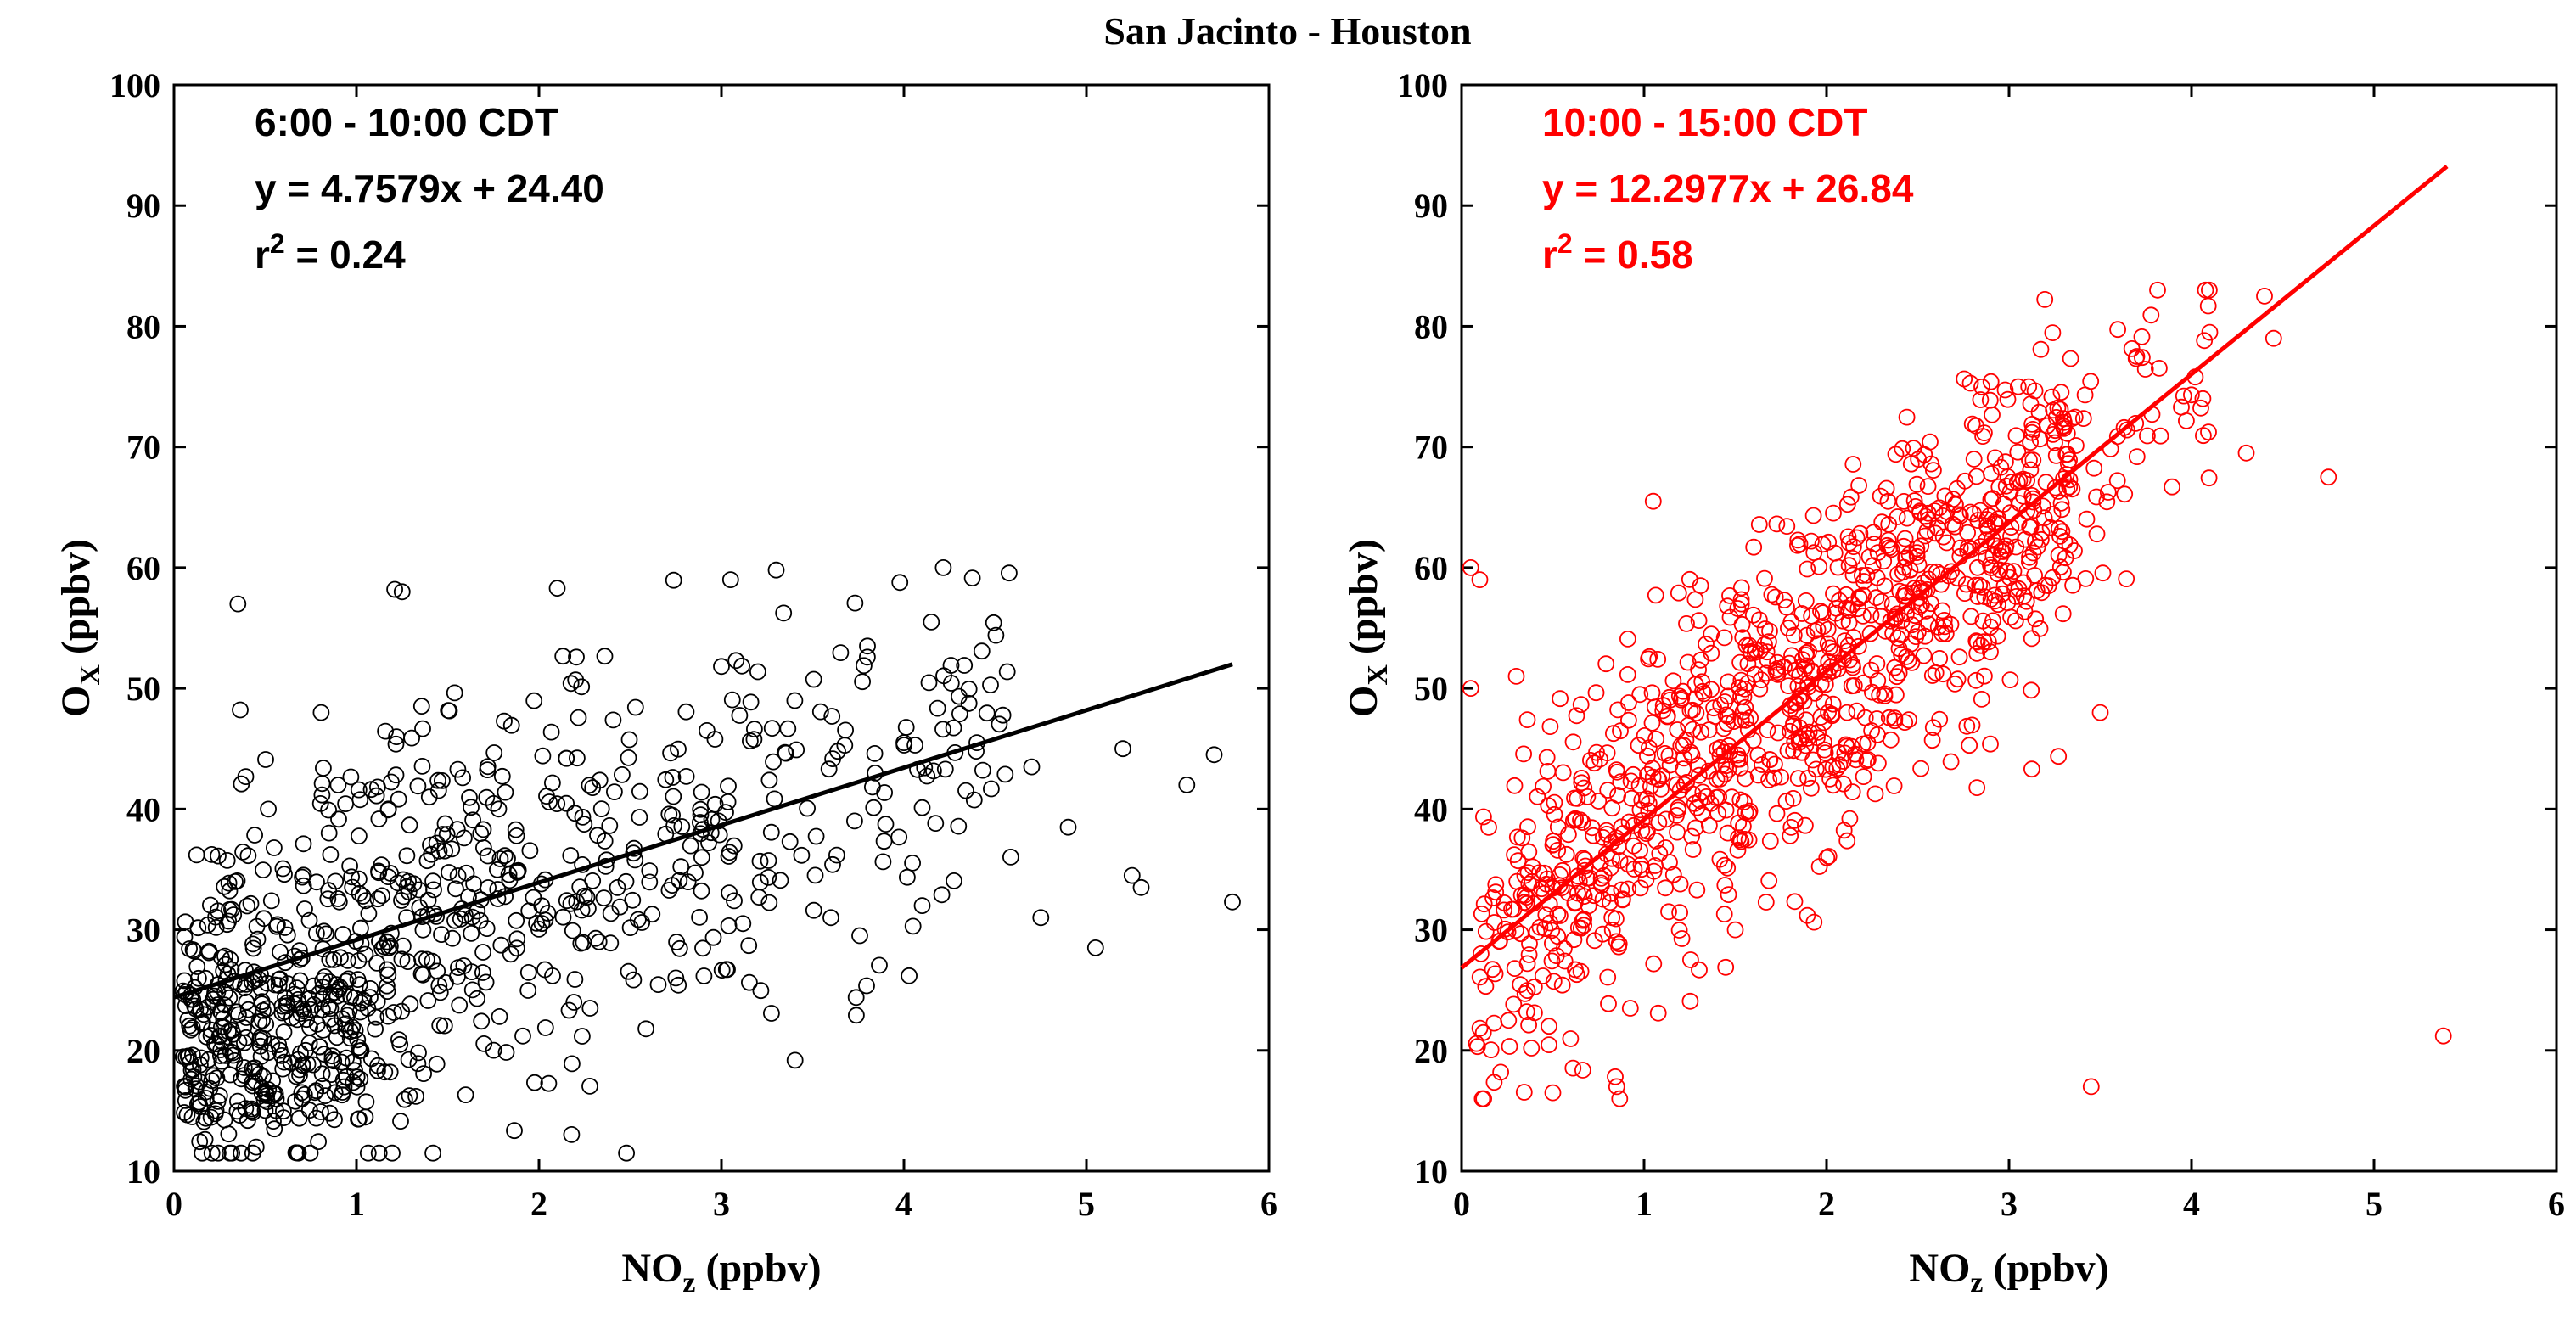 This screenshot has width=2576, height=1329. What do you see at coordinates (330, 252) in the screenshot?
I see `annotation-r-squared: r2 = 0.24` at bounding box center [330, 252].